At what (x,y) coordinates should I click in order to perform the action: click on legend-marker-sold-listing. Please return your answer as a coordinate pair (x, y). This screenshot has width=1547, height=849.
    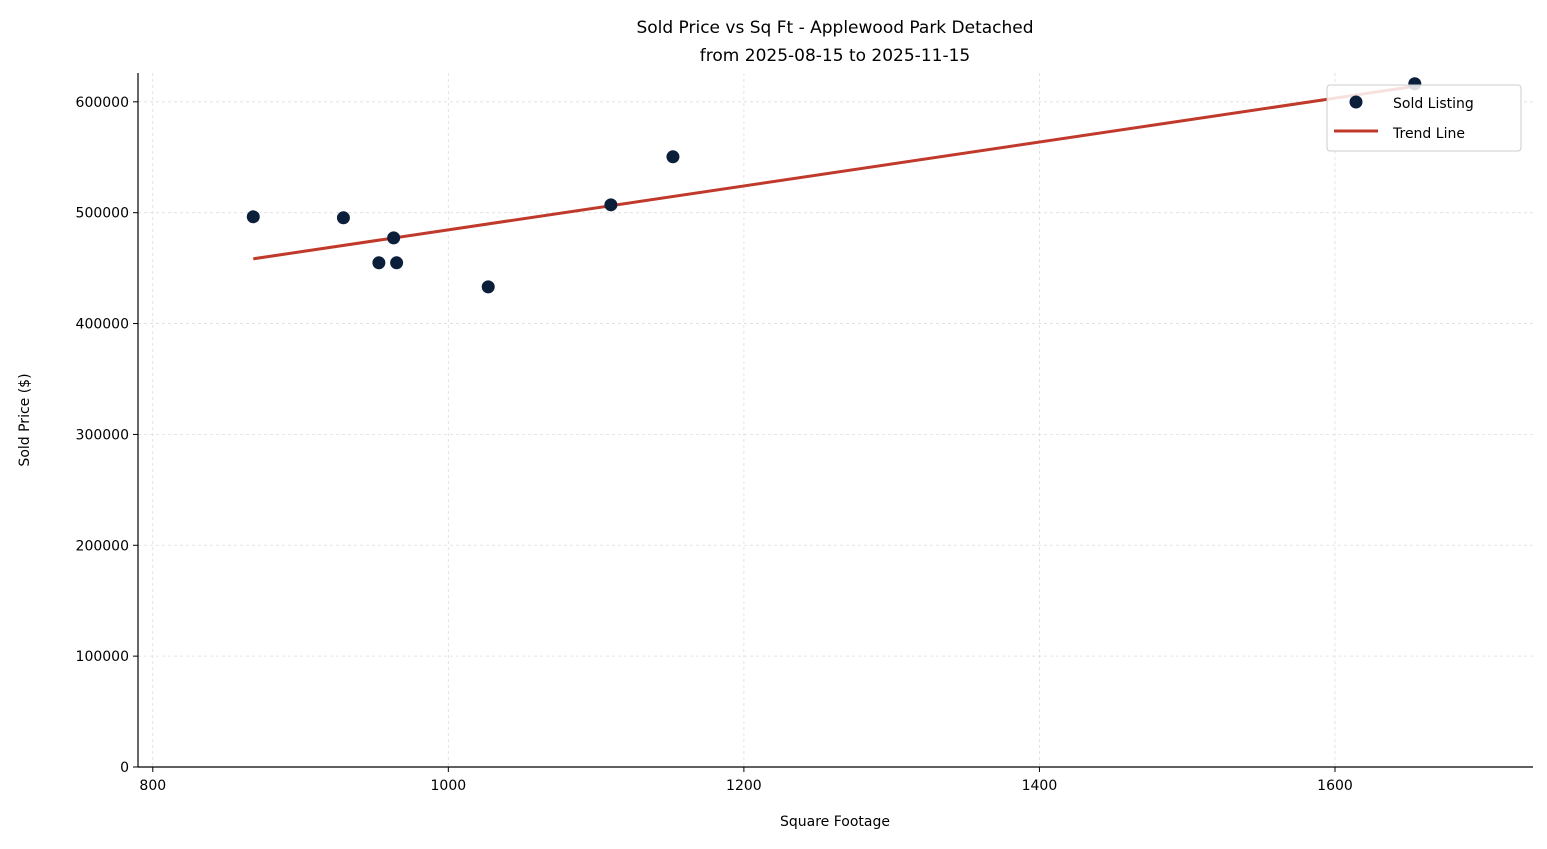
    Looking at the image, I should click on (1356, 102).